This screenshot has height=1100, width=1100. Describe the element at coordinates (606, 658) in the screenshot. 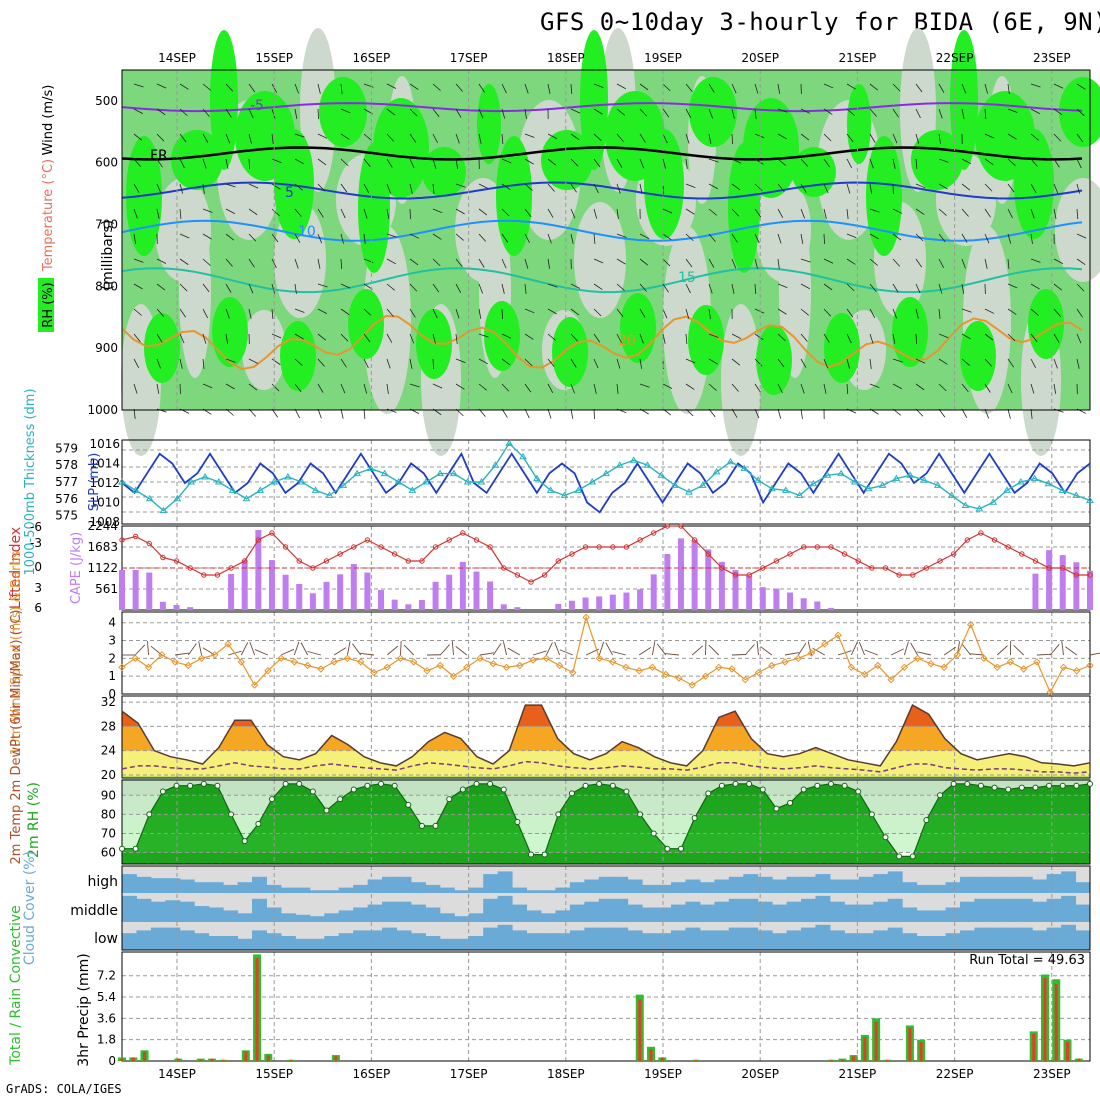

I see `wind10m-hgrid` at that location.